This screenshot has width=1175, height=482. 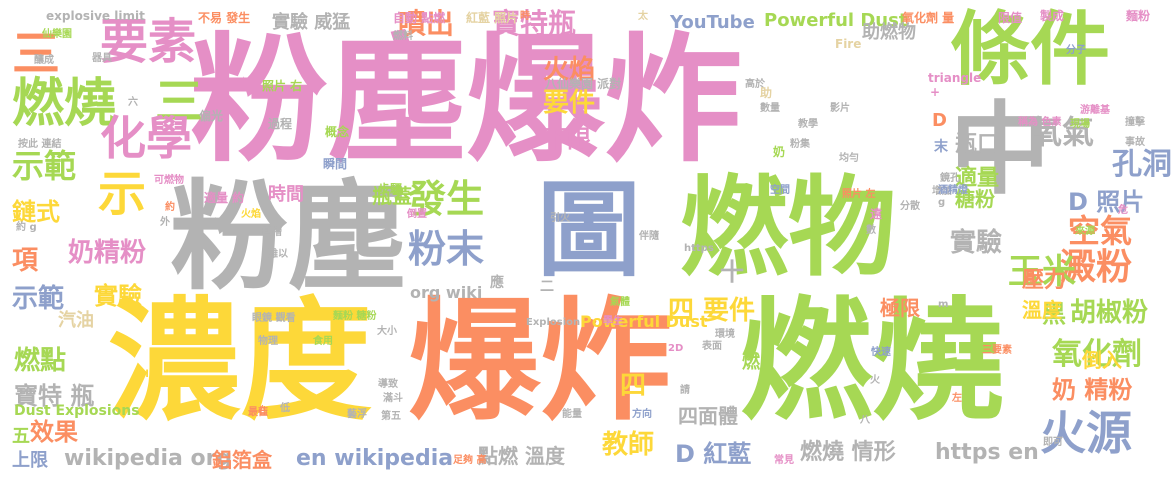 What do you see at coordinates (36, 54) in the screenshot?
I see `cloud-word: 三` at bounding box center [36, 54].